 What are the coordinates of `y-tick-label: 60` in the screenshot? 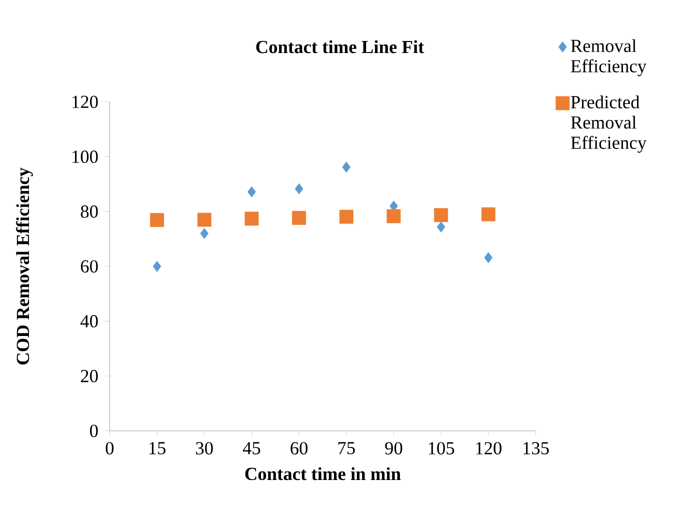 It's located at (89, 266).